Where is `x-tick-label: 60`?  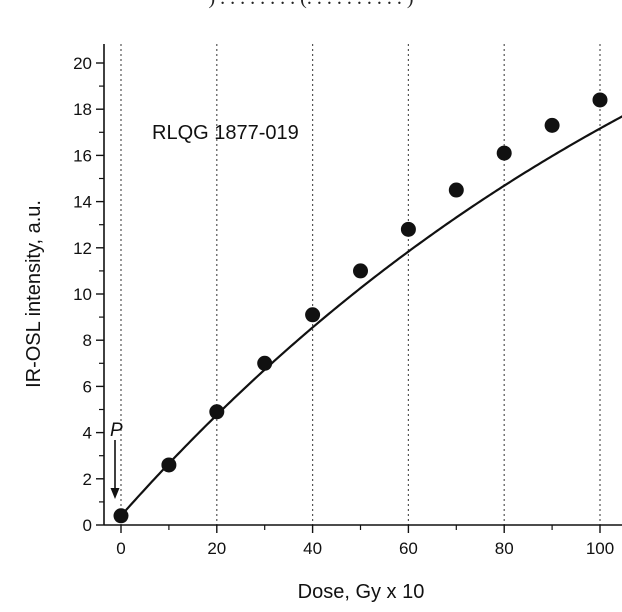
x-tick-label: 60 is located at coordinates (408, 548).